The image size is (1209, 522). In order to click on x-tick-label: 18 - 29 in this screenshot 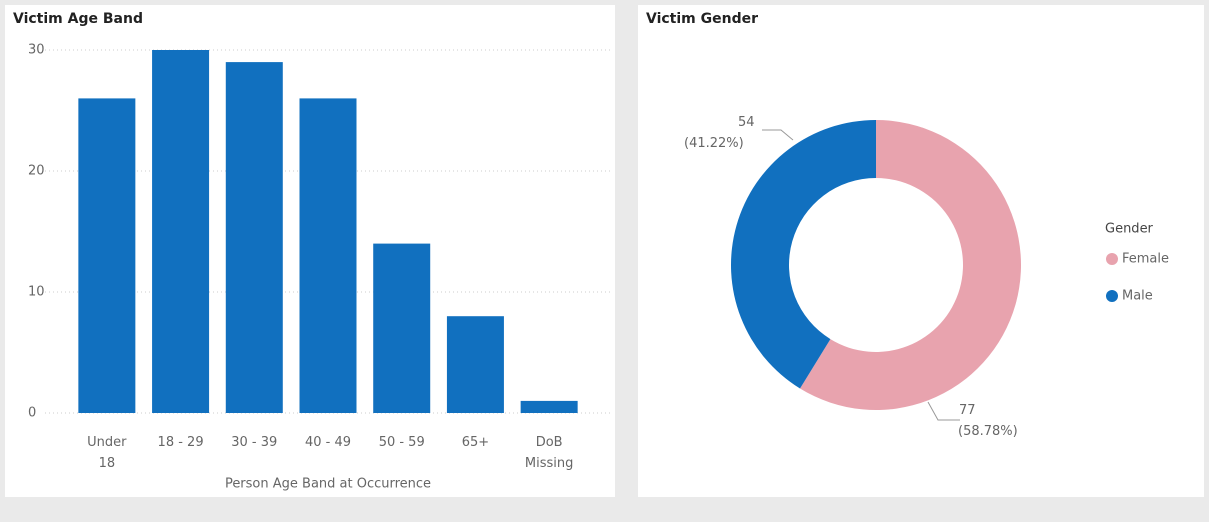, I will do `click(181, 442)`.